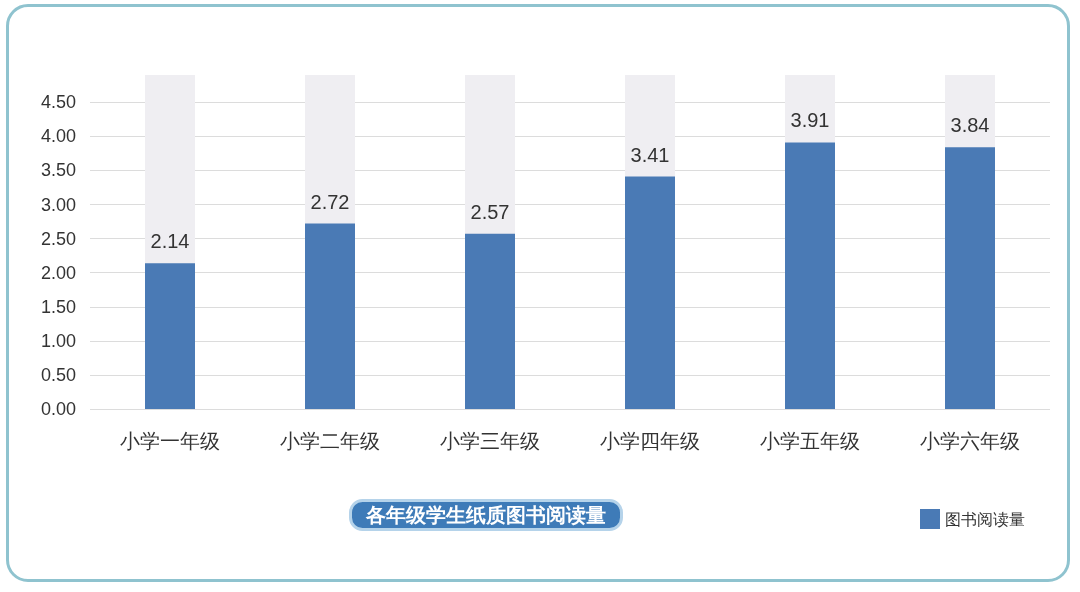  Describe the element at coordinates (970, 125) in the screenshot. I see `data-label: 3.84` at that location.